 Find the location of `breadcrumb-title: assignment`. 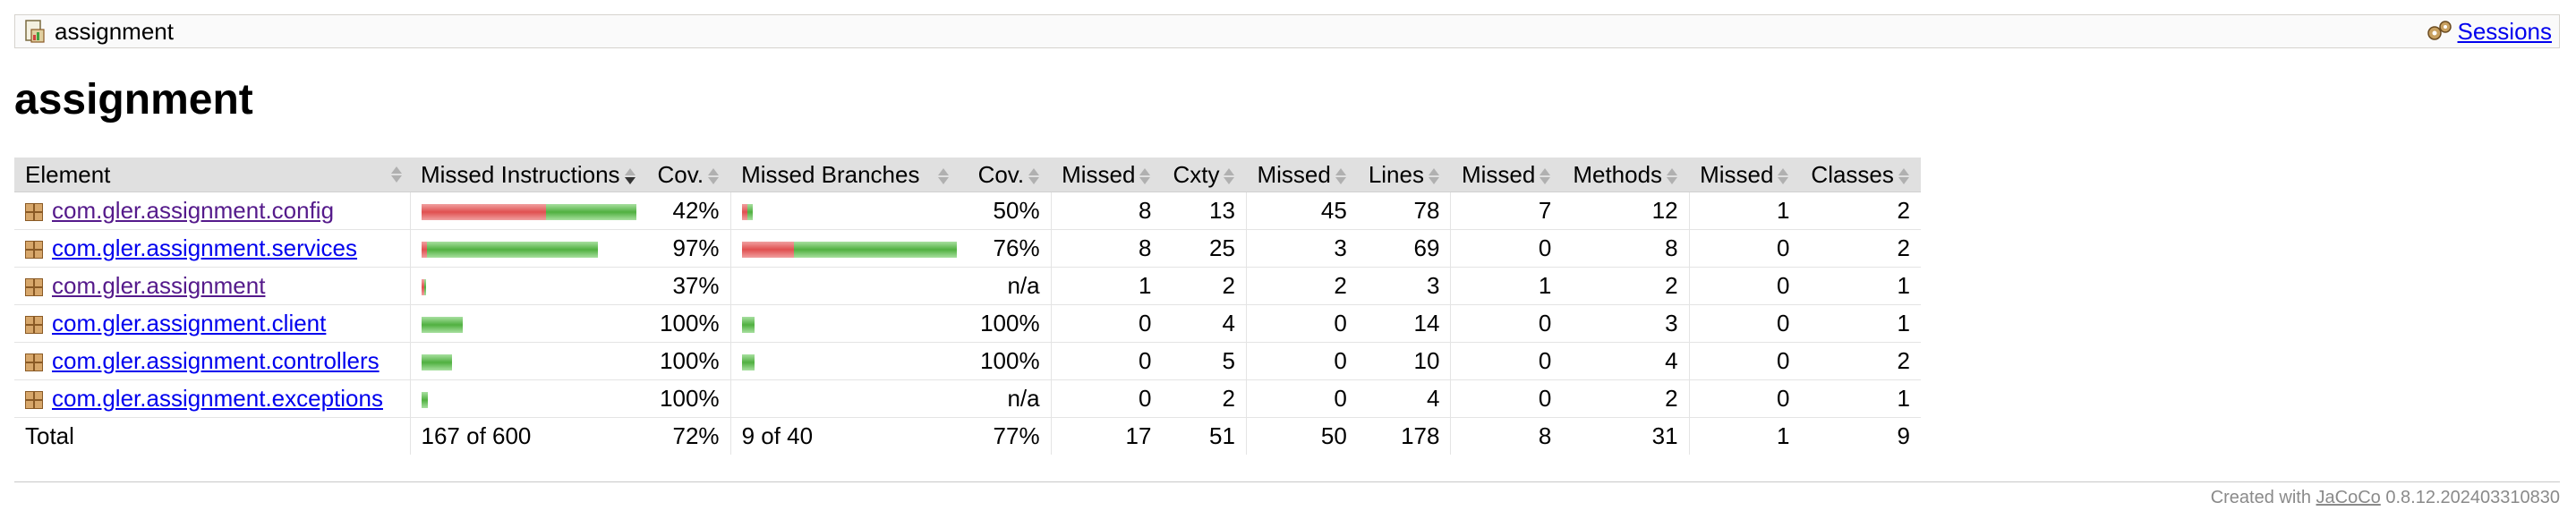

breadcrumb-title: assignment is located at coordinates (114, 31).